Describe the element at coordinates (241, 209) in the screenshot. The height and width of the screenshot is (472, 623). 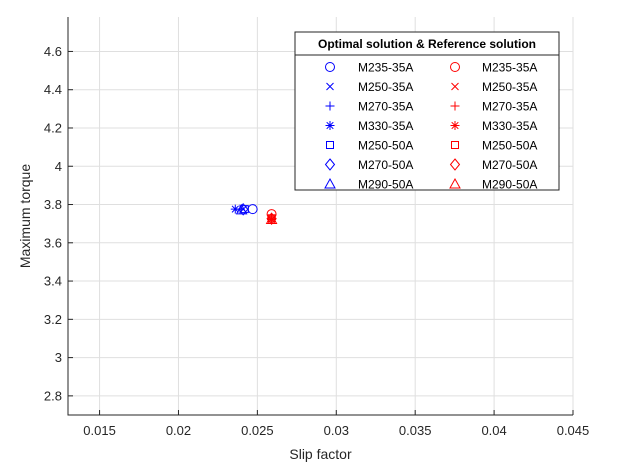
I see `data-point-triangle-optimal` at that location.